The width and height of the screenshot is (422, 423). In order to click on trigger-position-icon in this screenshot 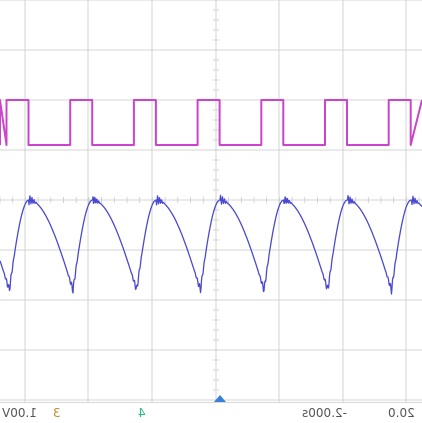, I will do `click(220, 398)`.